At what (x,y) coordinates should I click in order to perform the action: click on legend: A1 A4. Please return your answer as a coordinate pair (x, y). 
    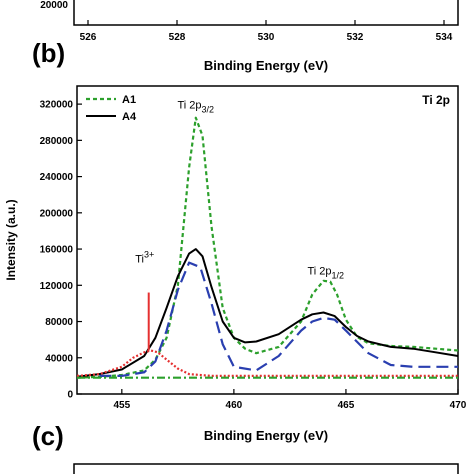
    Looking at the image, I should click on (111, 108).